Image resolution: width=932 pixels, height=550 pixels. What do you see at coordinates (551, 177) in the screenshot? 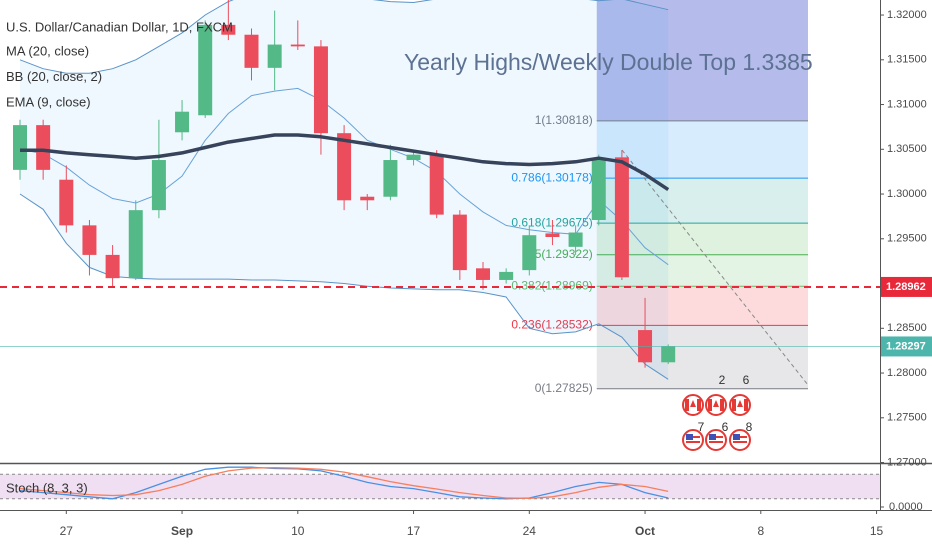
I see `fib-level-label: 0.786(1.30178)` at bounding box center [551, 177].